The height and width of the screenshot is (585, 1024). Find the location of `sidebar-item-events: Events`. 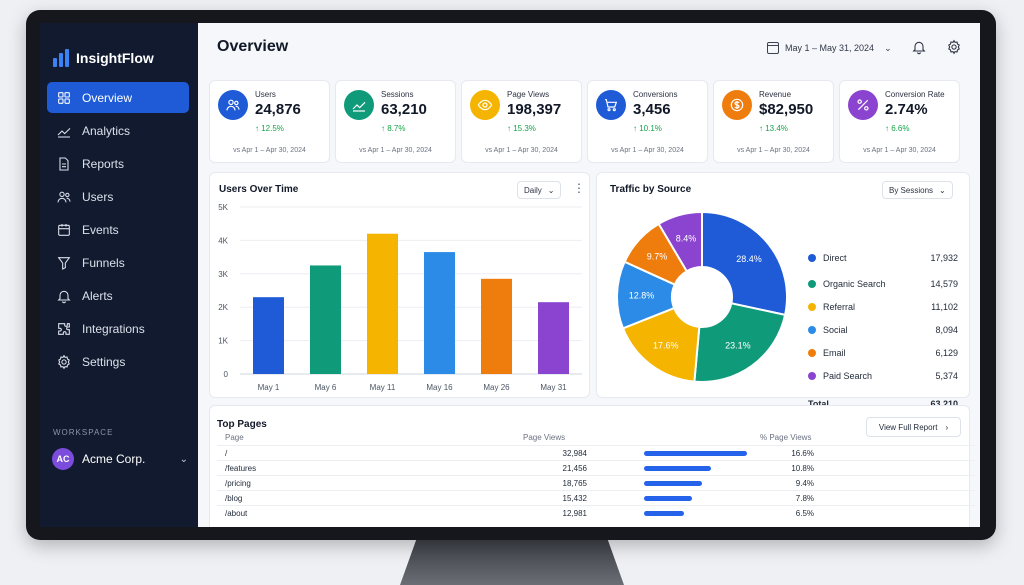

sidebar-item-events: Events is located at coordinates (118, 229).